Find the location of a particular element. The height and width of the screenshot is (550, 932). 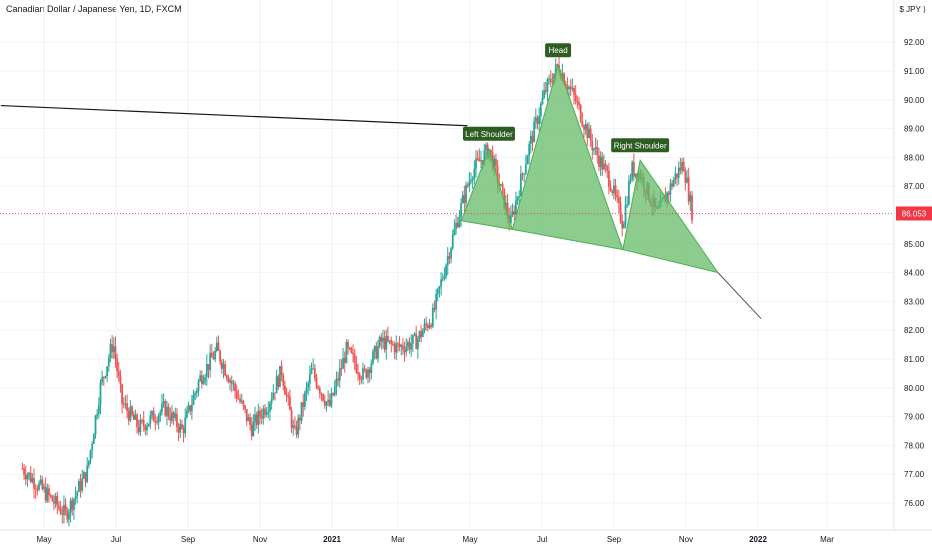

time-tick-label: 2021 is located at coordinates (332, 539).